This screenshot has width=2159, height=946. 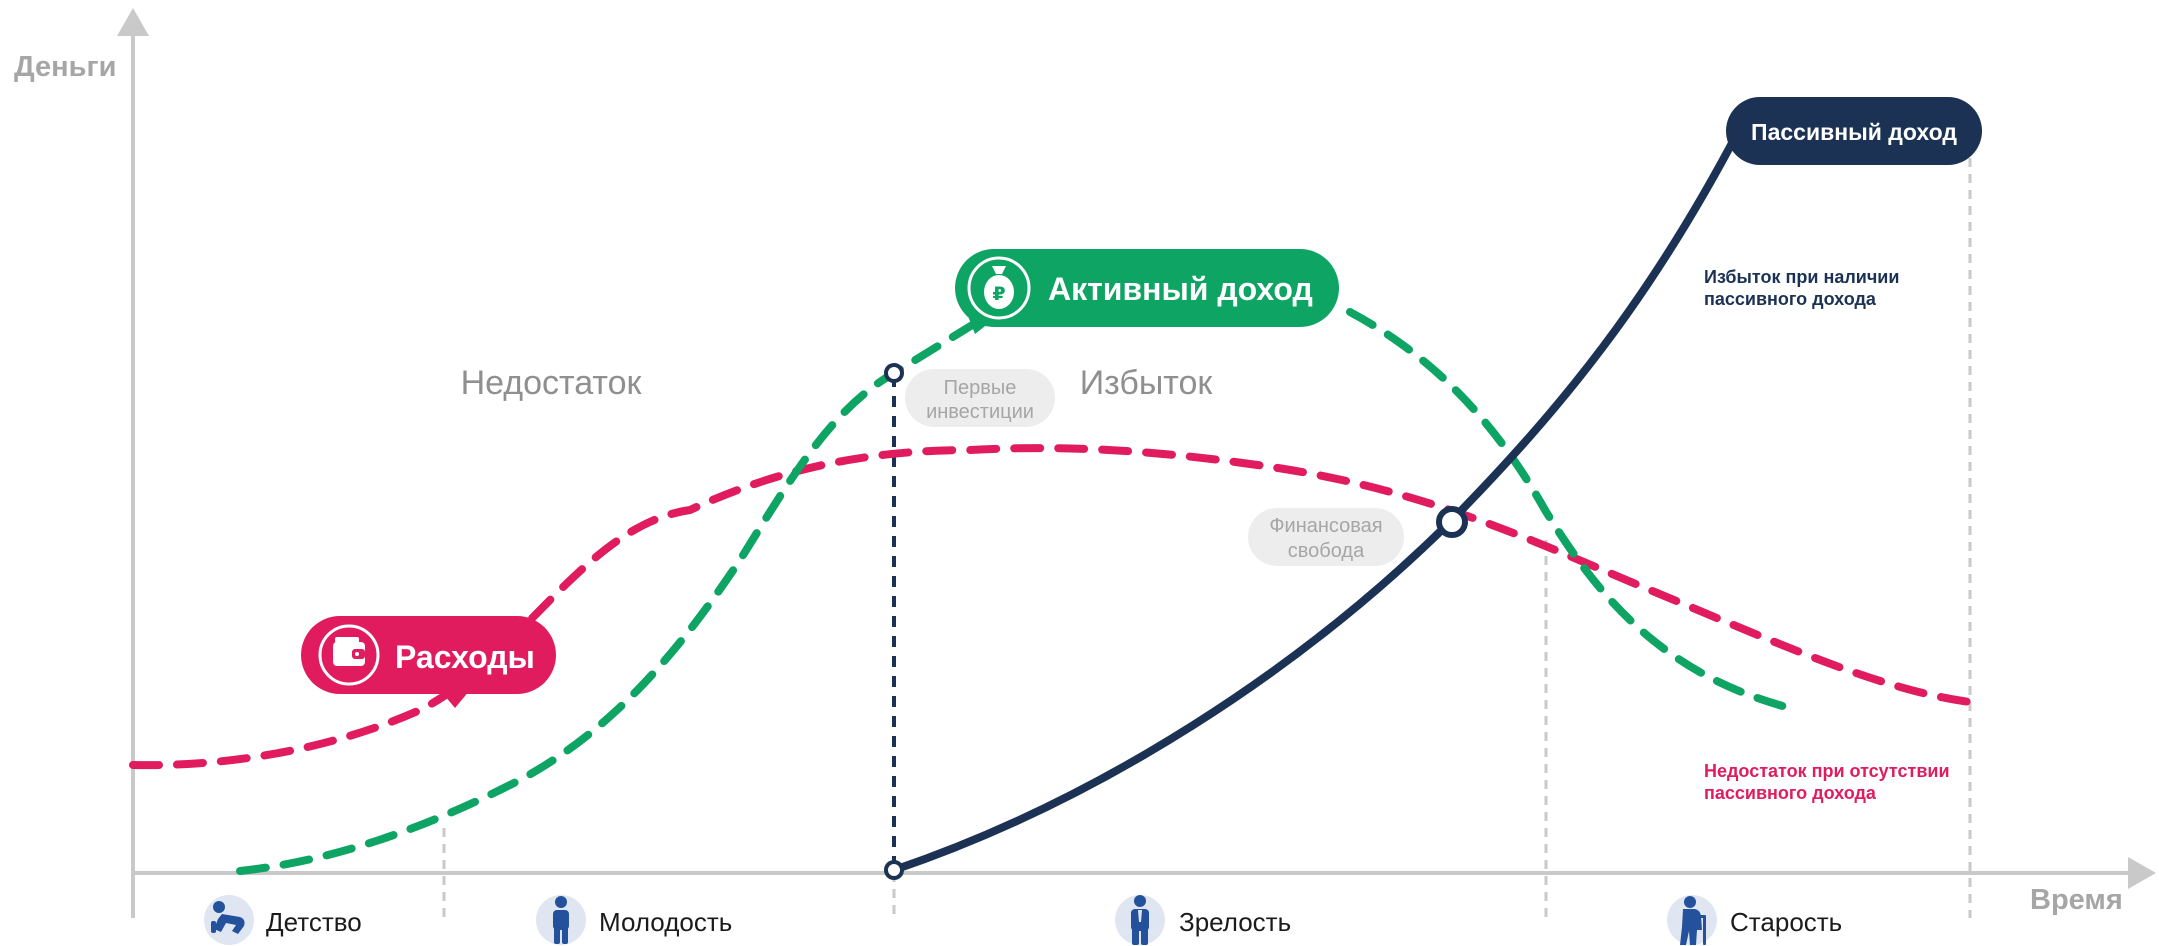 What do you see at coordinates (349, 651) in the screenshot?
I see `wallet-icon` at bounding box center [349, 651].